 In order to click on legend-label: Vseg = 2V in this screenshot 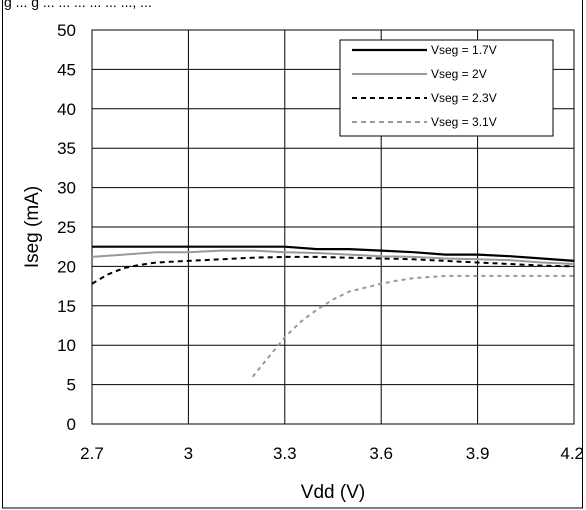, I will do `click(459, 74)`.